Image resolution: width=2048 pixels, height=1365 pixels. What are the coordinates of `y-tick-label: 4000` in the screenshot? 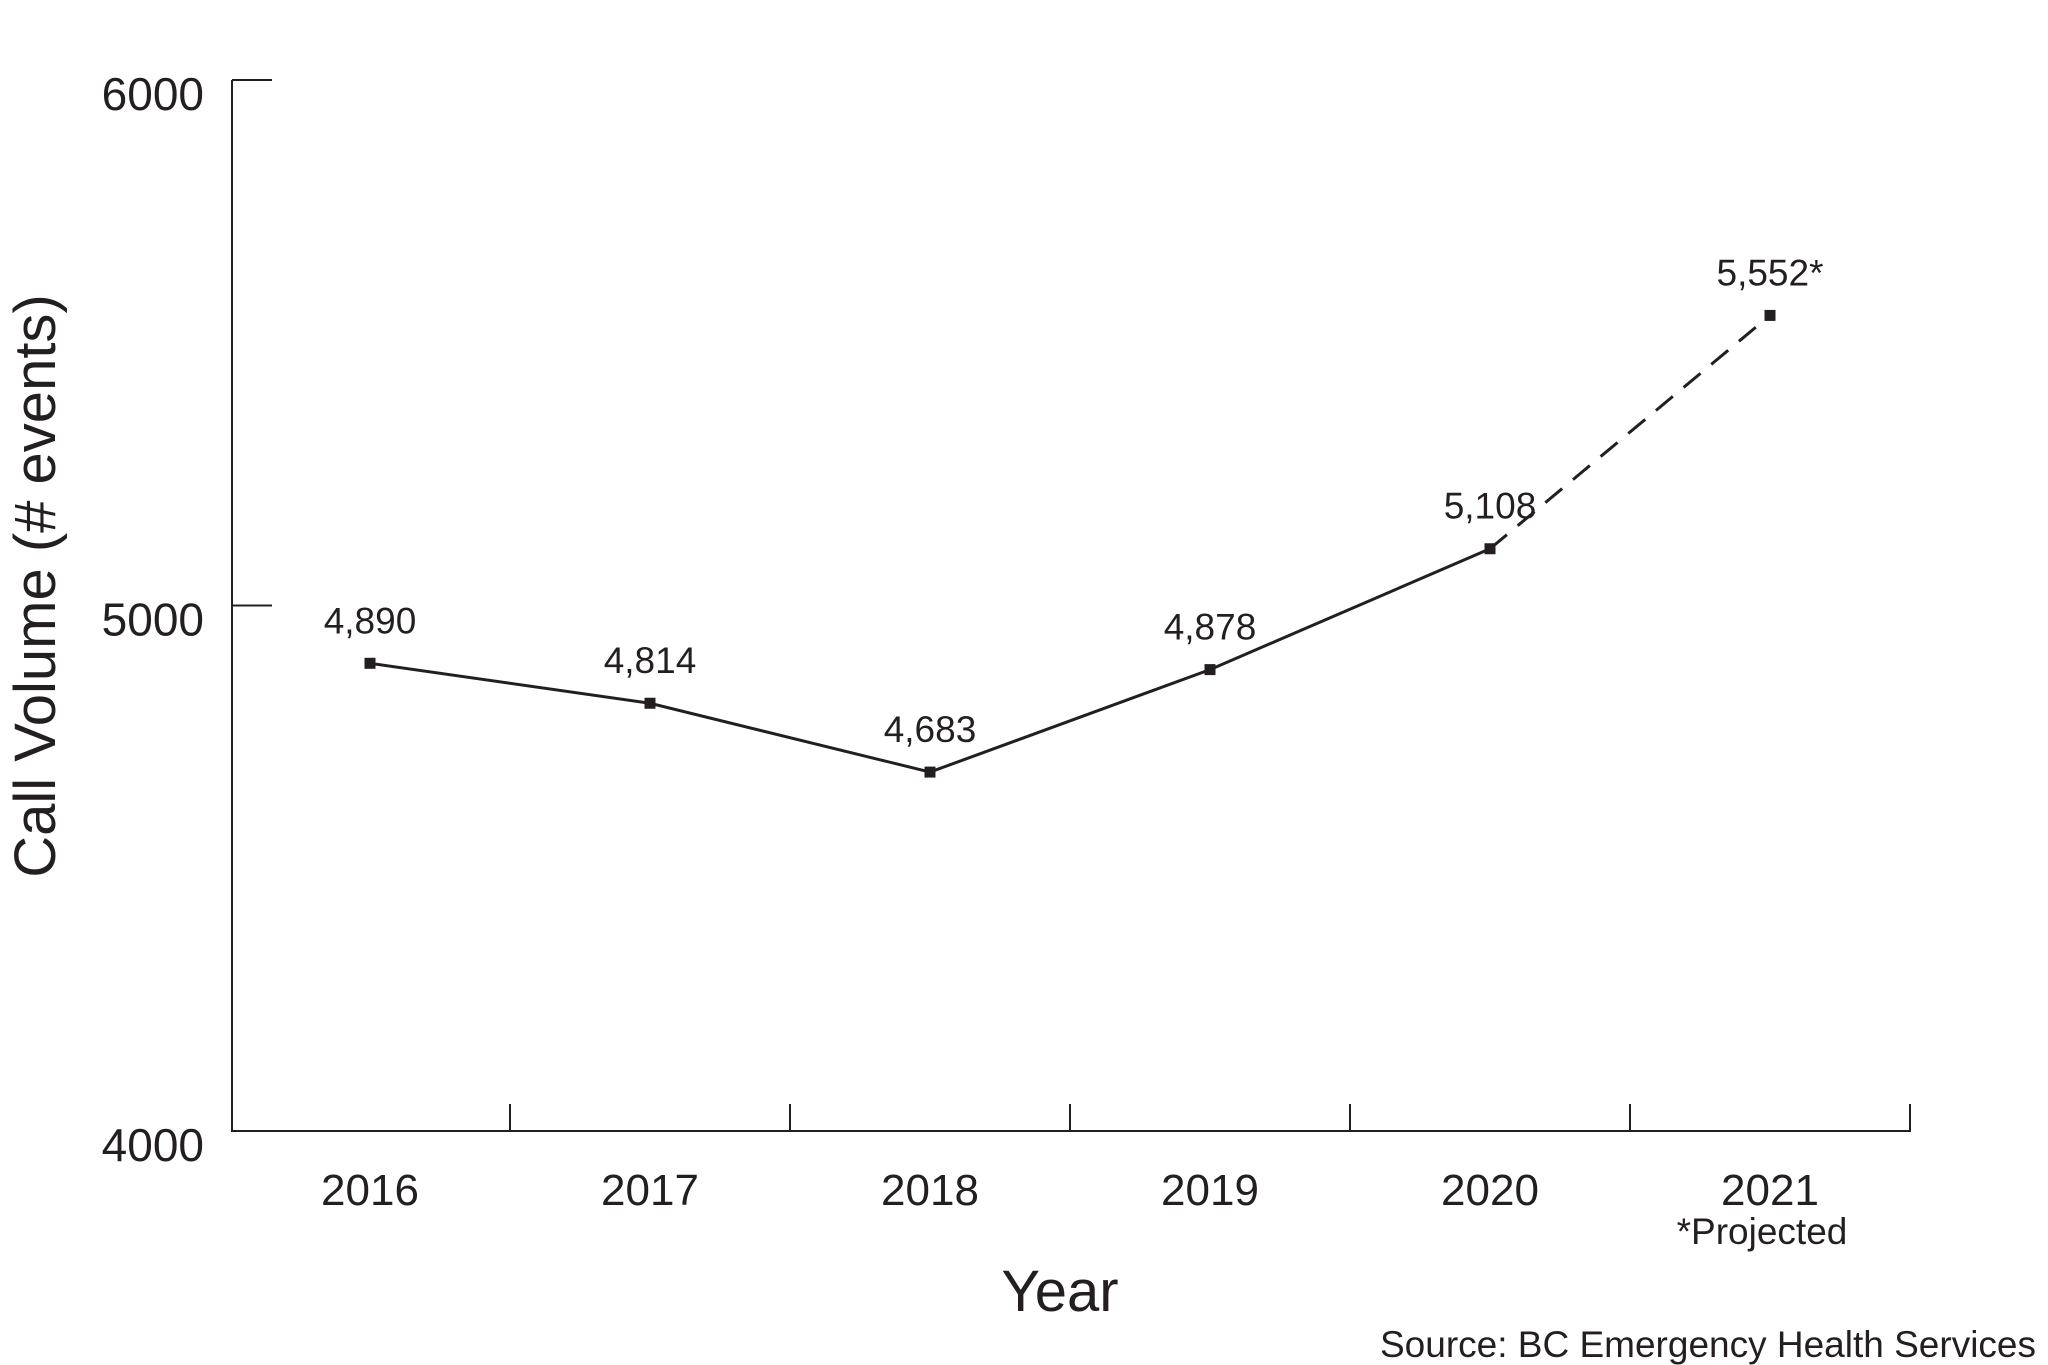 It's located at (153, 1145).